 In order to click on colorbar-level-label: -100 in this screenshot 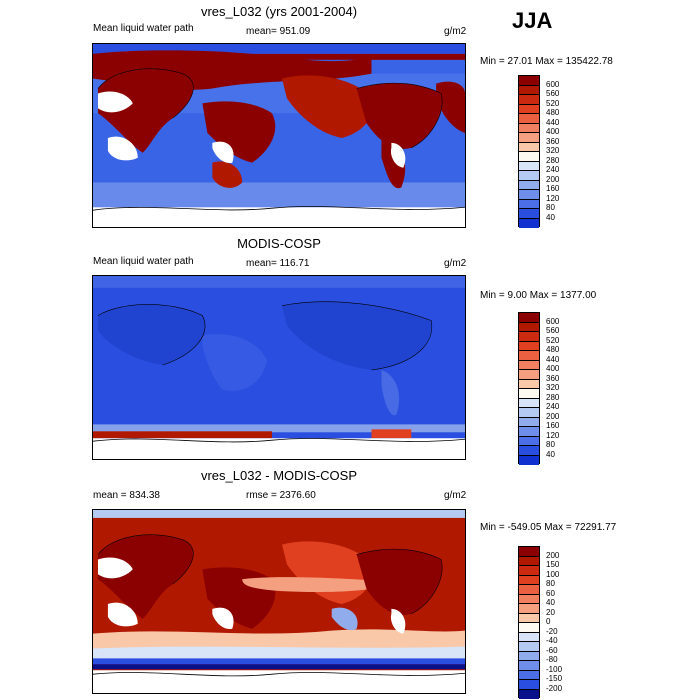, I will do `click(554, 669)`.